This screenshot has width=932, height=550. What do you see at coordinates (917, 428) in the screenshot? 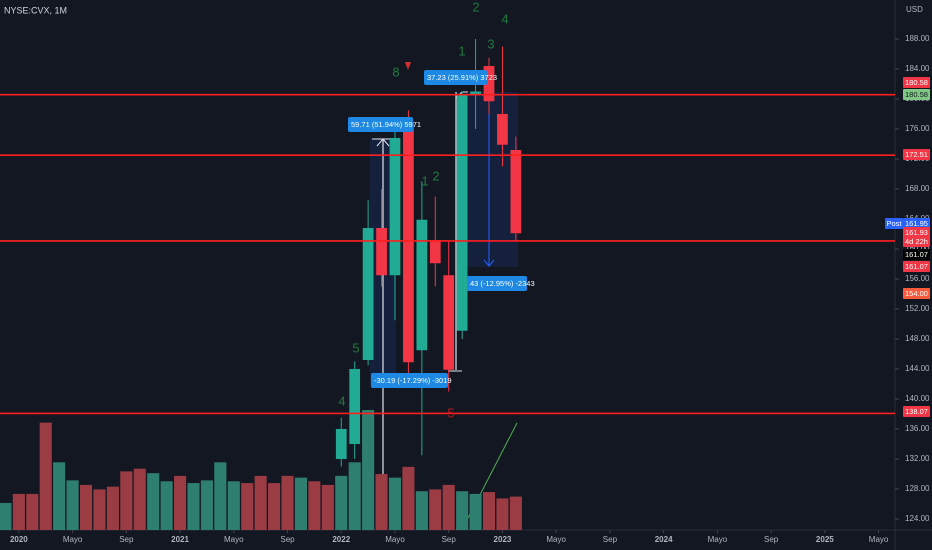
I see `y-tick-label: 136.00` at bounding box center [917, 428].